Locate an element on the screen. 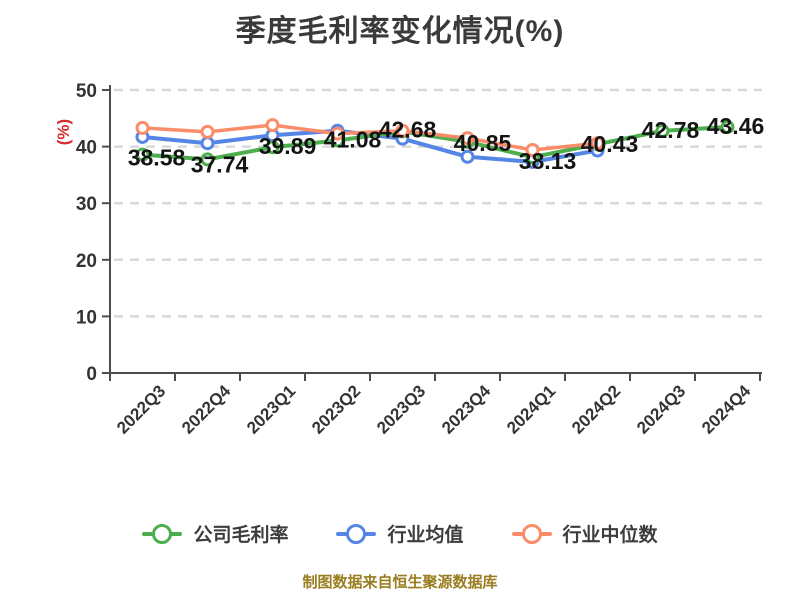 The height and width of the screenshot is (600, 800). legend-item-industry-median: 行业中位数 is located at coordinates (584, 533).